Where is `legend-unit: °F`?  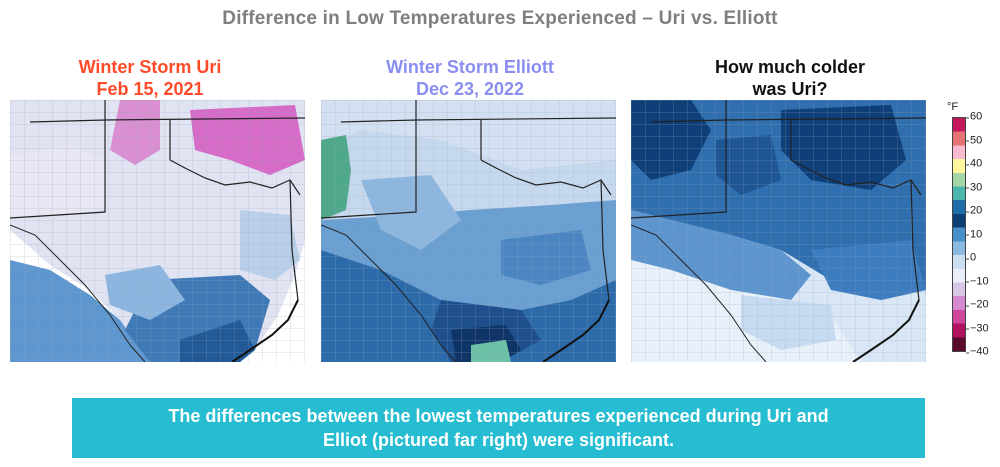
legend-unit: °F is located at coordinates (953, 107).